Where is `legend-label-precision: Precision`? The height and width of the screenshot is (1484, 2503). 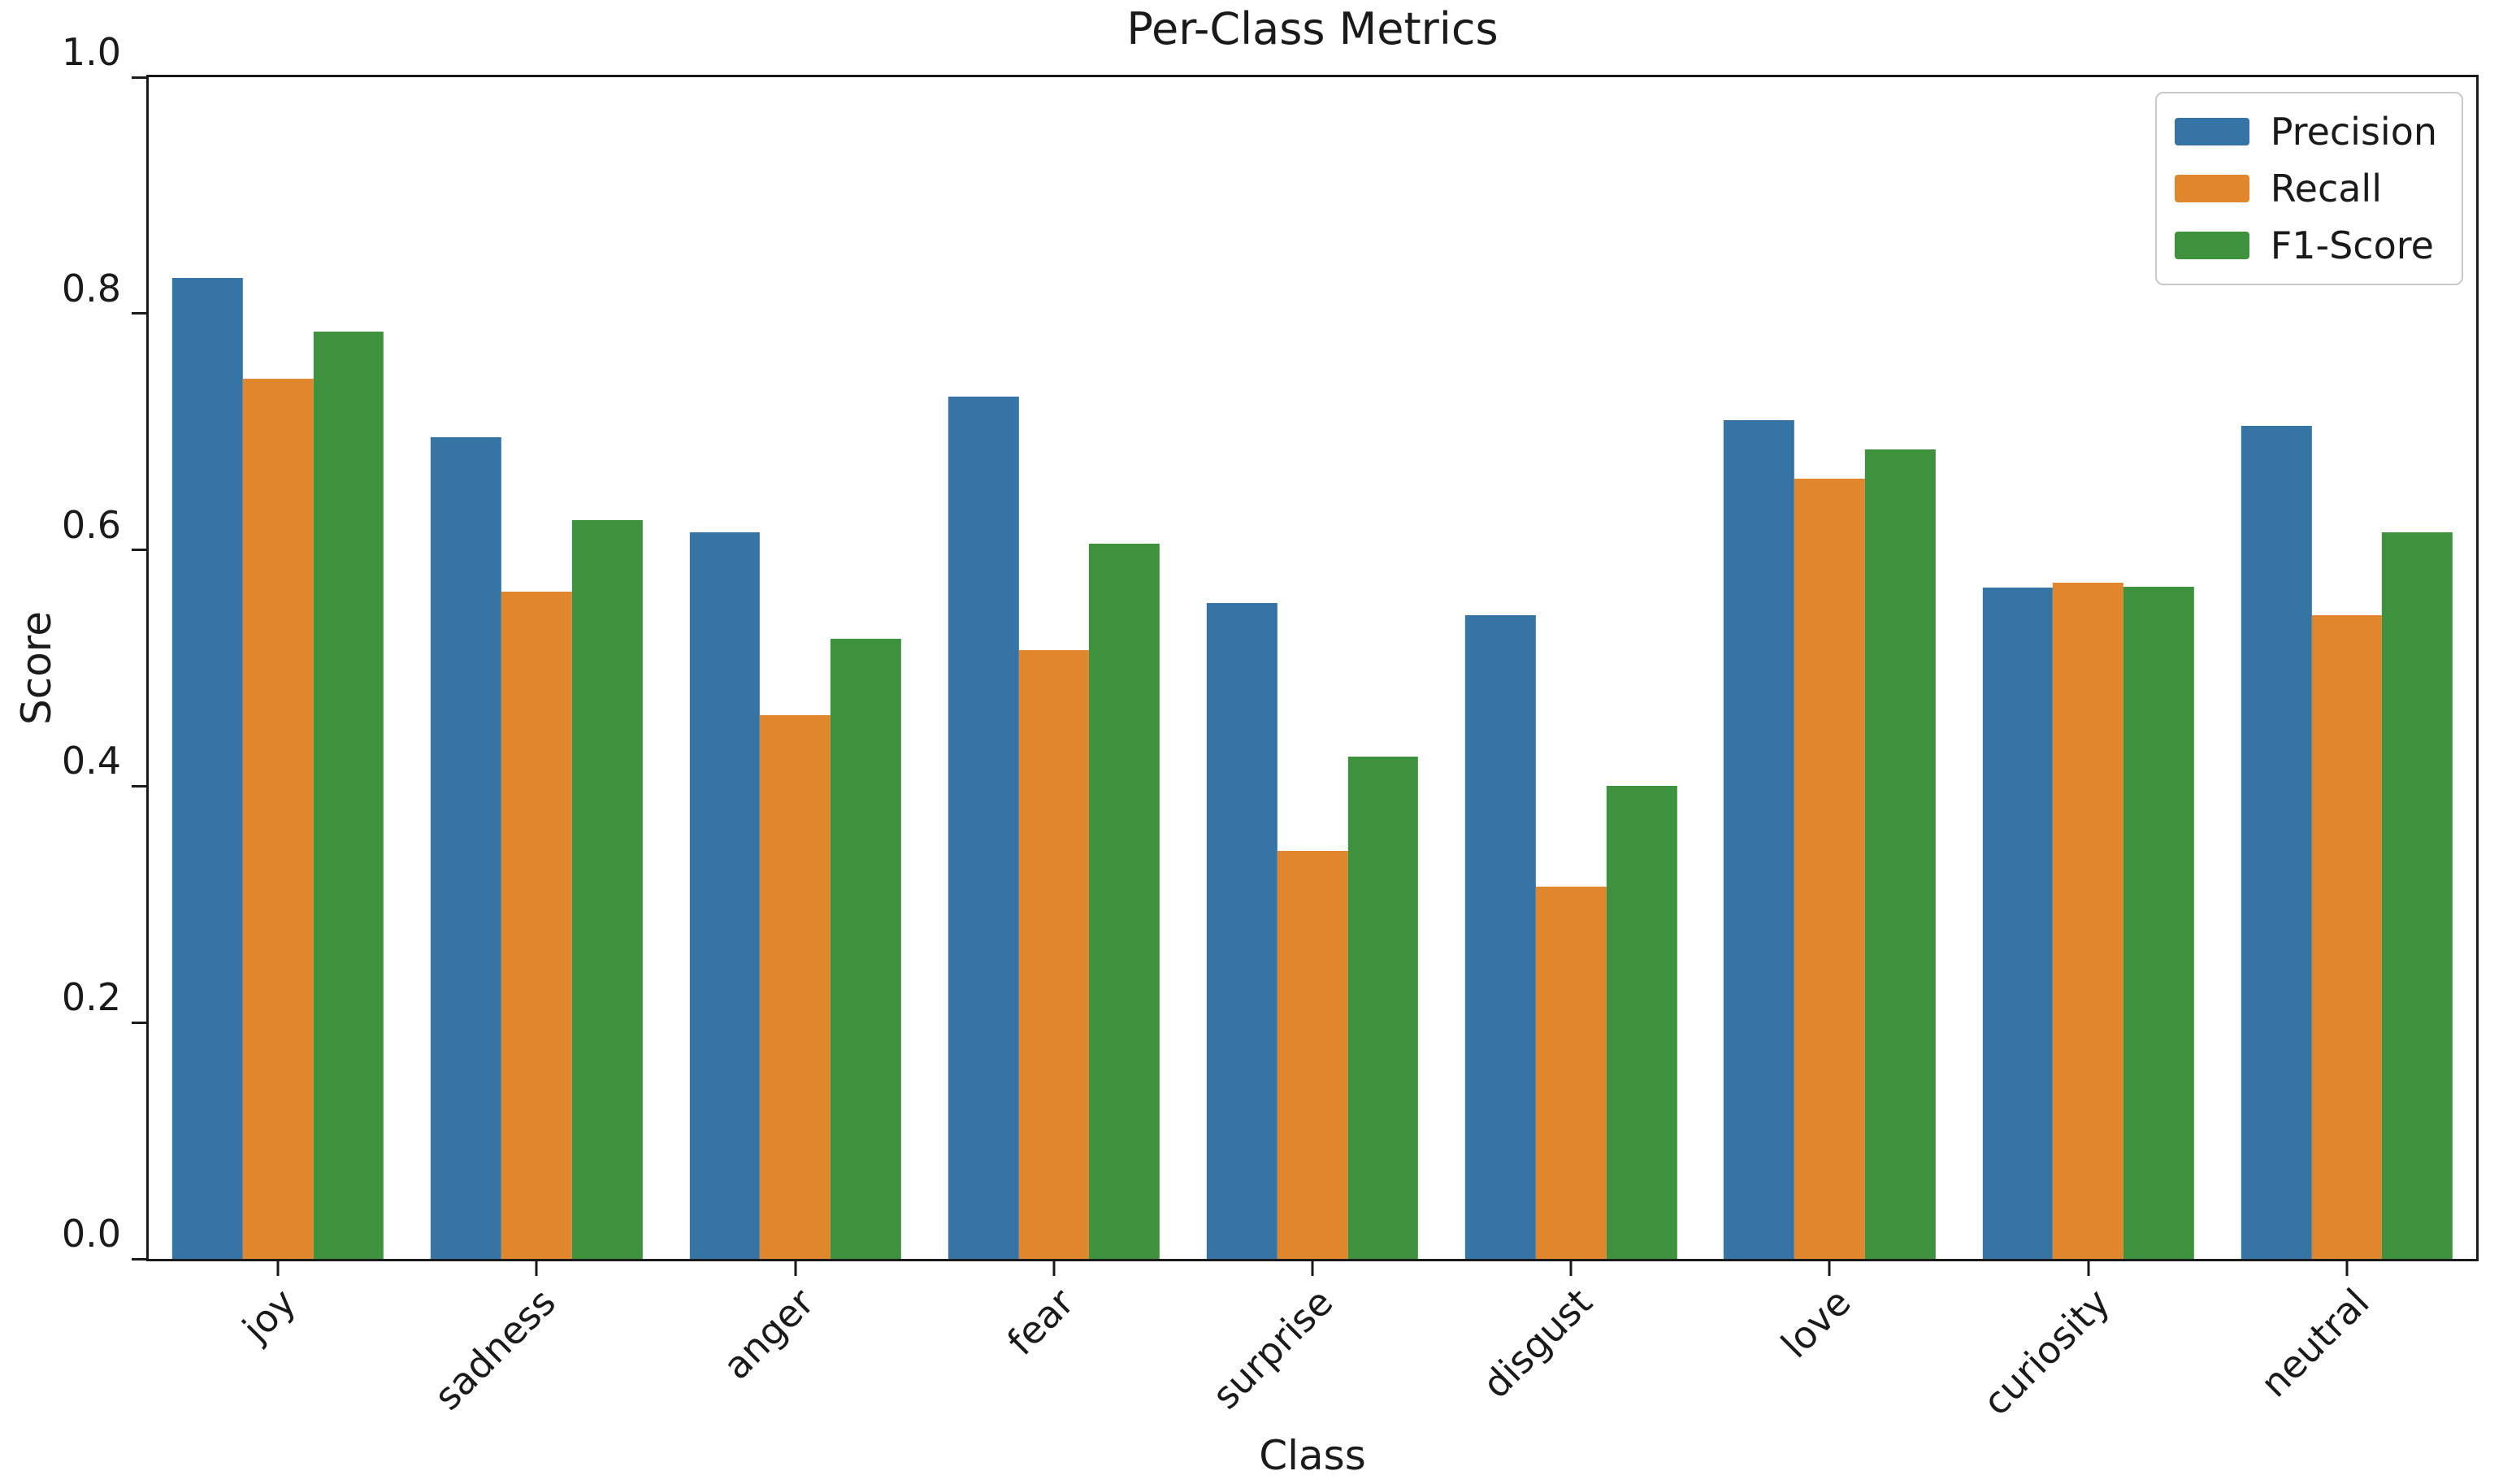
legend-label-precision: Precision is located at coordinates (2353, 132).